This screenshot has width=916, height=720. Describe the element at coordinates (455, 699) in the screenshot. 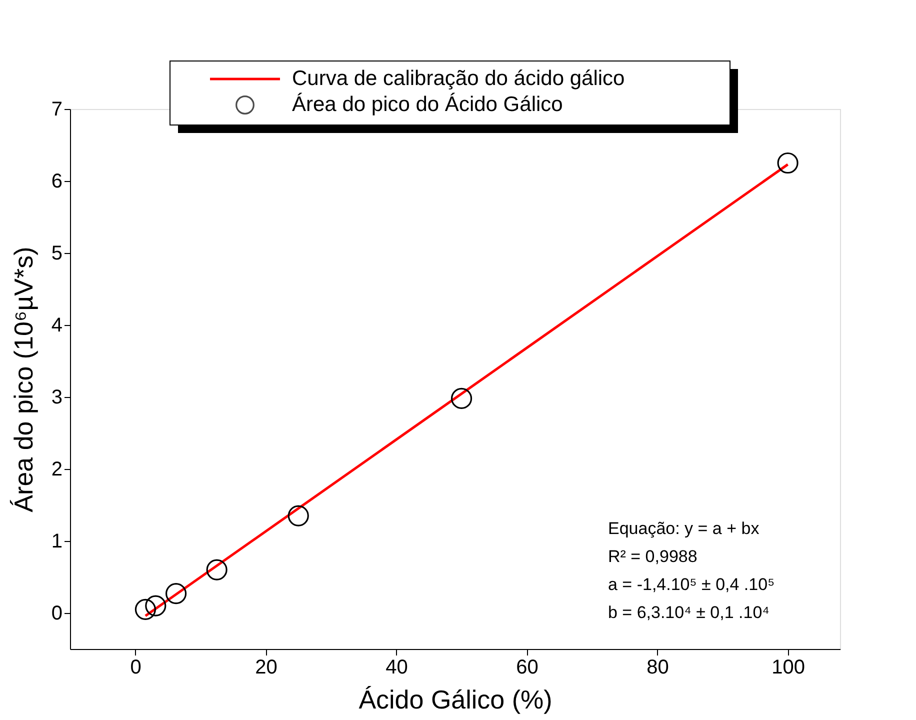

I see `x-axis-title: Ácido Gálico (%)` at that location.